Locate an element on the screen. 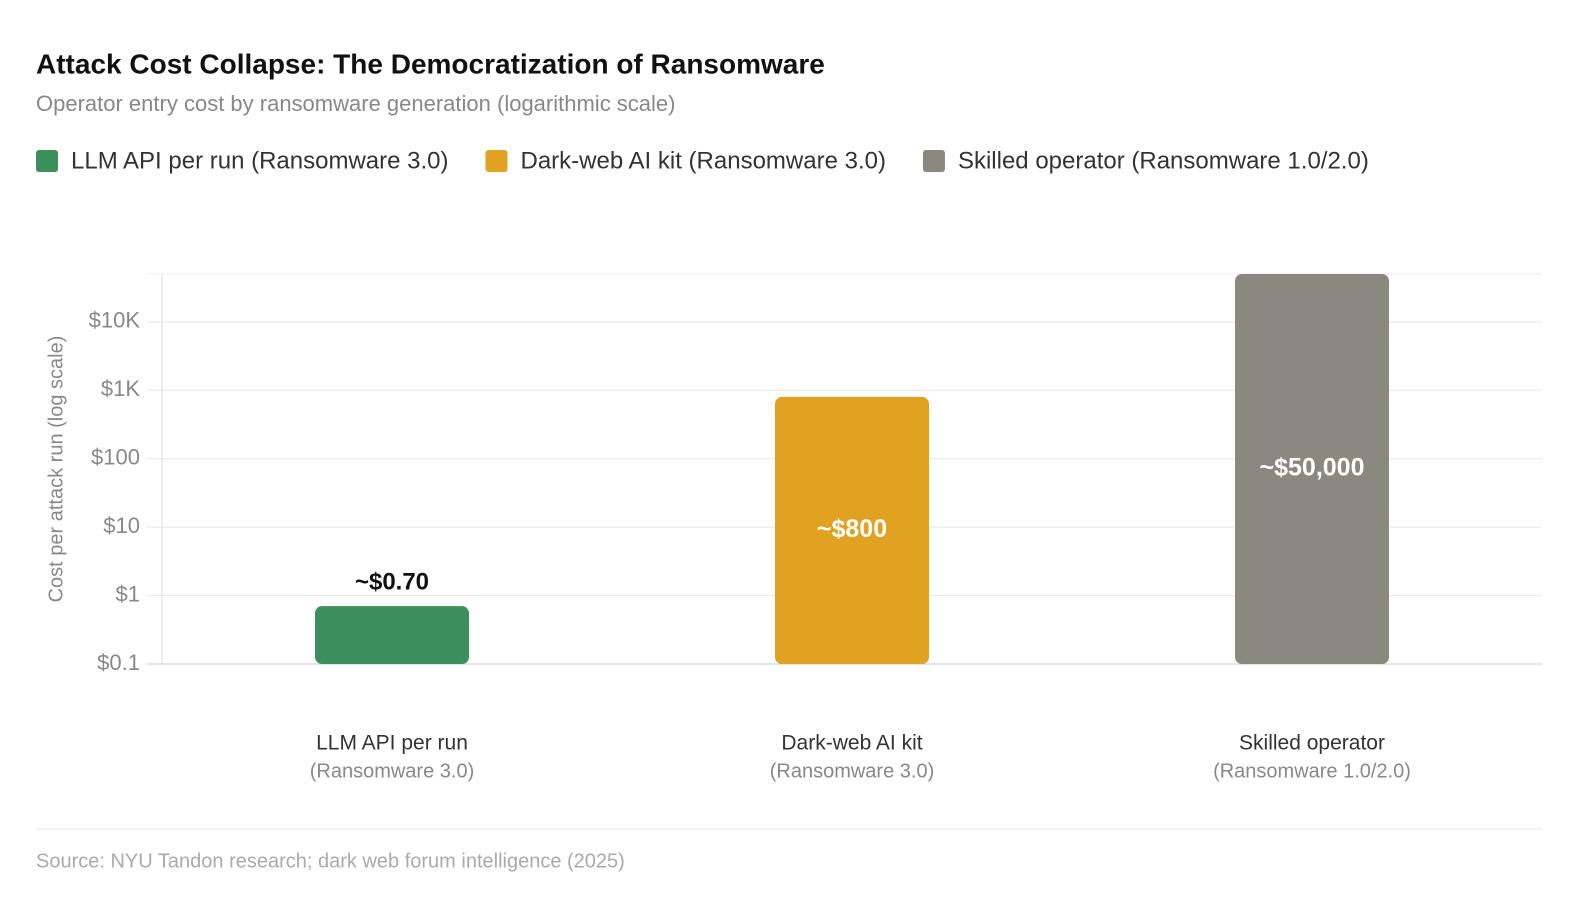 This screenshot has height=898, width=1572. y-tick-label: $1 is located at coordinates (128, 593).